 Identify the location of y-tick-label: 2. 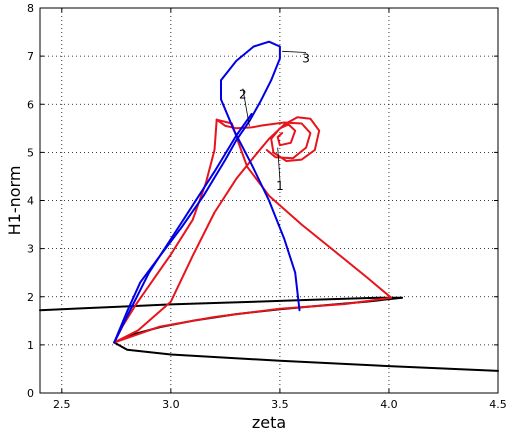
(30, 297).